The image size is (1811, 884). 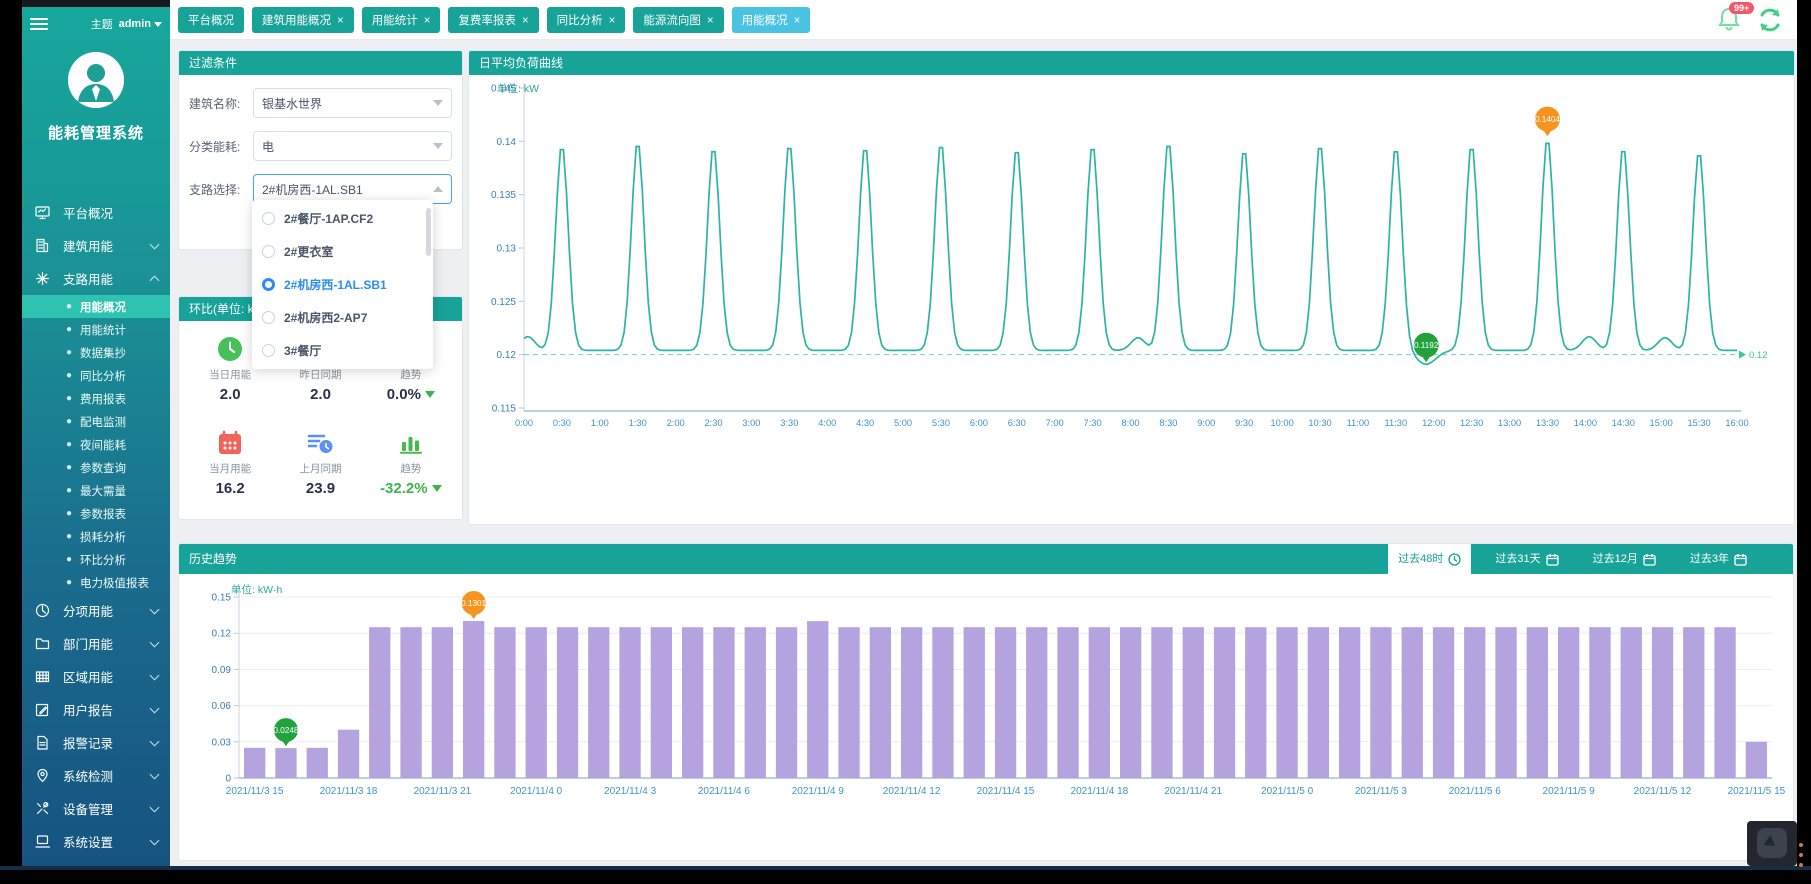 I want to click on tab-复费率报表: 复费率报表 ×, so click(x=493, y=19).